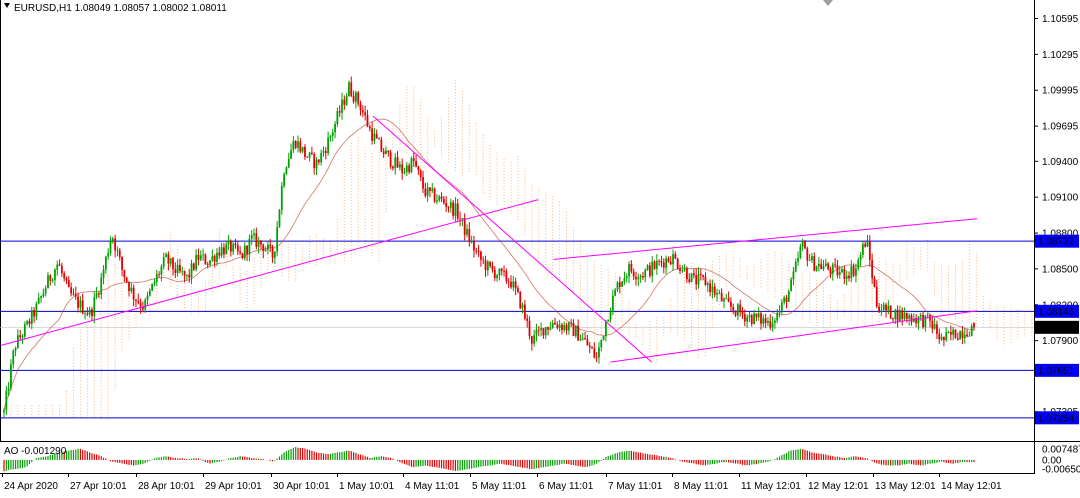  Describe the element at coordinates (7, 5) in the screenshot. I see `symbol-dropdown-icon` at that location.